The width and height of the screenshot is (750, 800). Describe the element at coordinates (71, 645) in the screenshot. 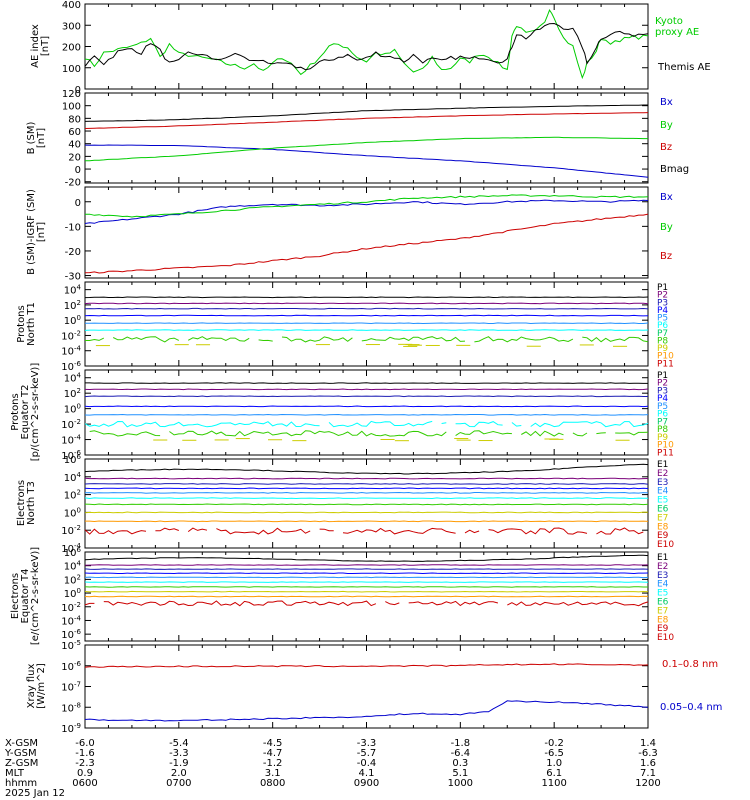

I see `y-tick-label: 10-5` at that location.